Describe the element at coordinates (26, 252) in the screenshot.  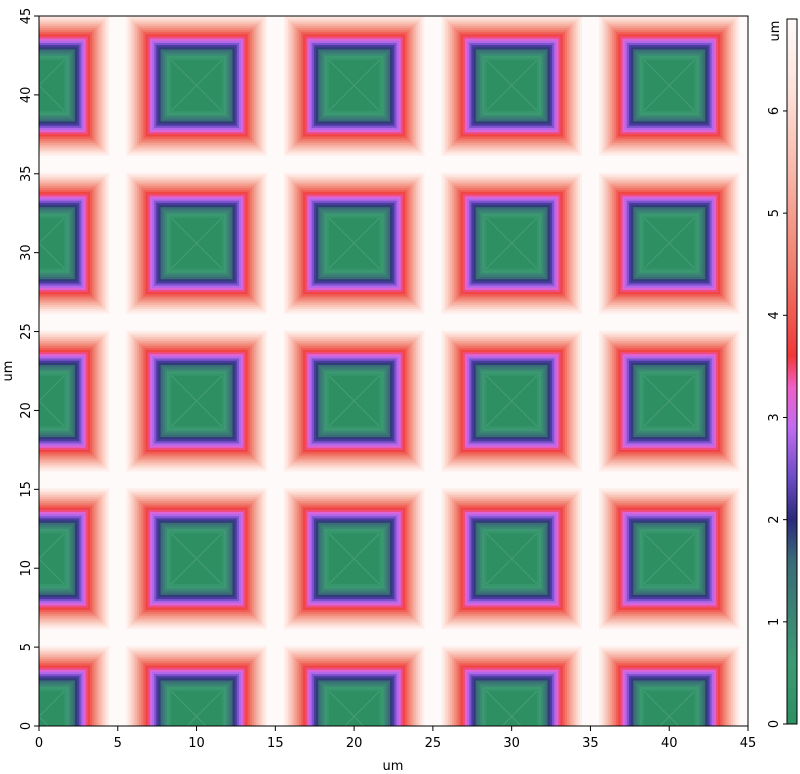
I see `y-tick-label: 30` at that location.